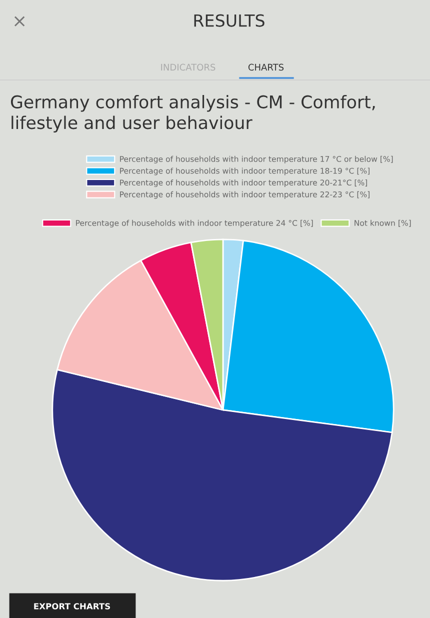  What do you see at coordinates (192, 114) in the screenshot?
I see `chart-title: Germany comfort analysis - CM - Comfort, lifestyle and user behaviour` at bounding box center [192, 114].